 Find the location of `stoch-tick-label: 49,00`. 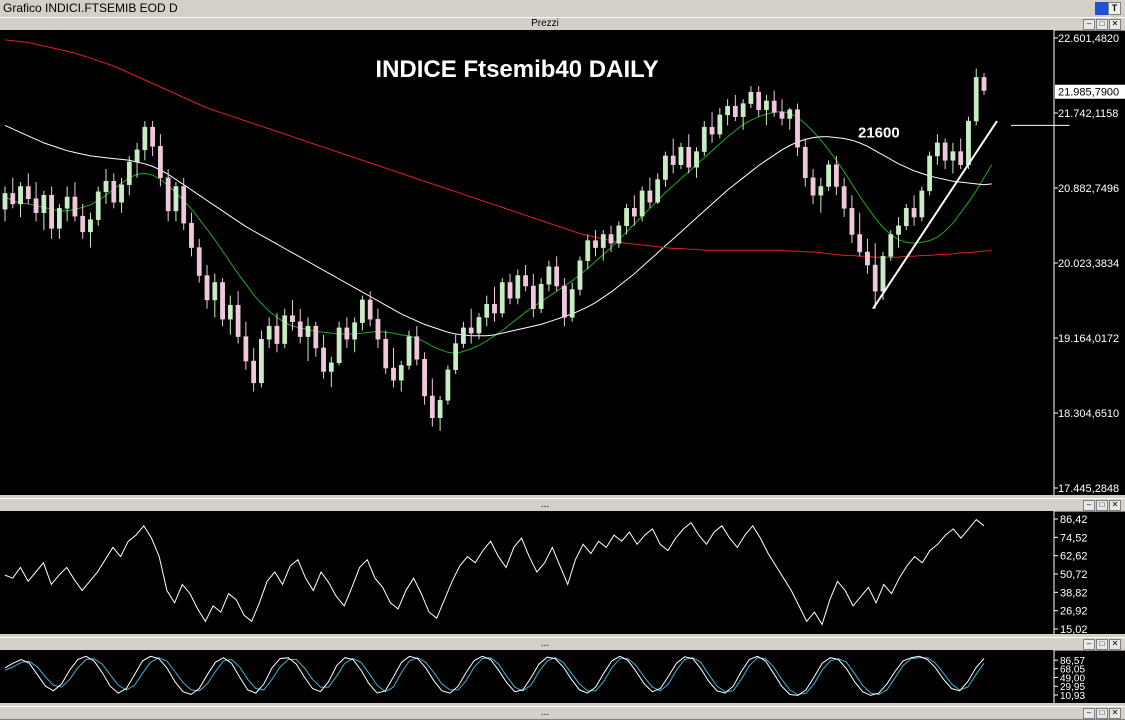

stoch-tick-label: 49,00 is located at coordinates (1072, 678).